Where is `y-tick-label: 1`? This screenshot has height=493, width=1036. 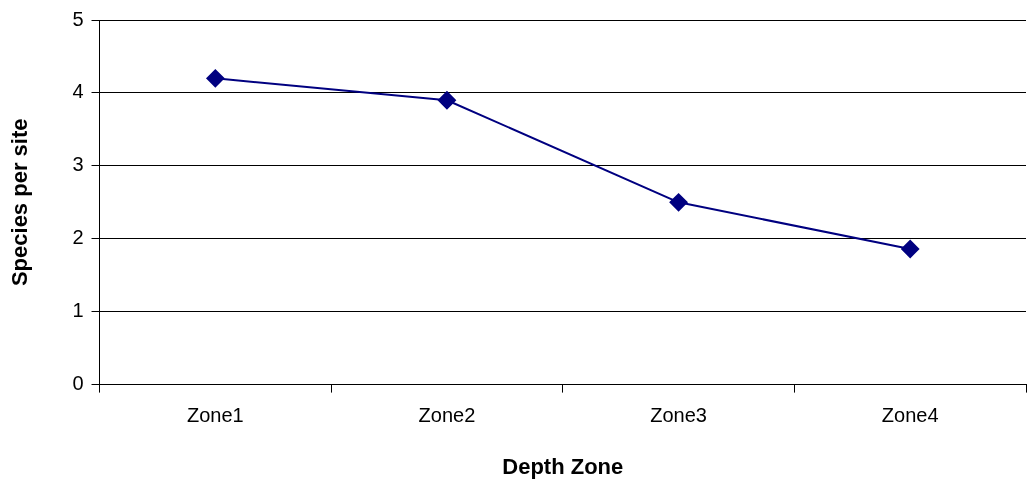 y-tick-label: 1 is located at coordinates (78, 310).